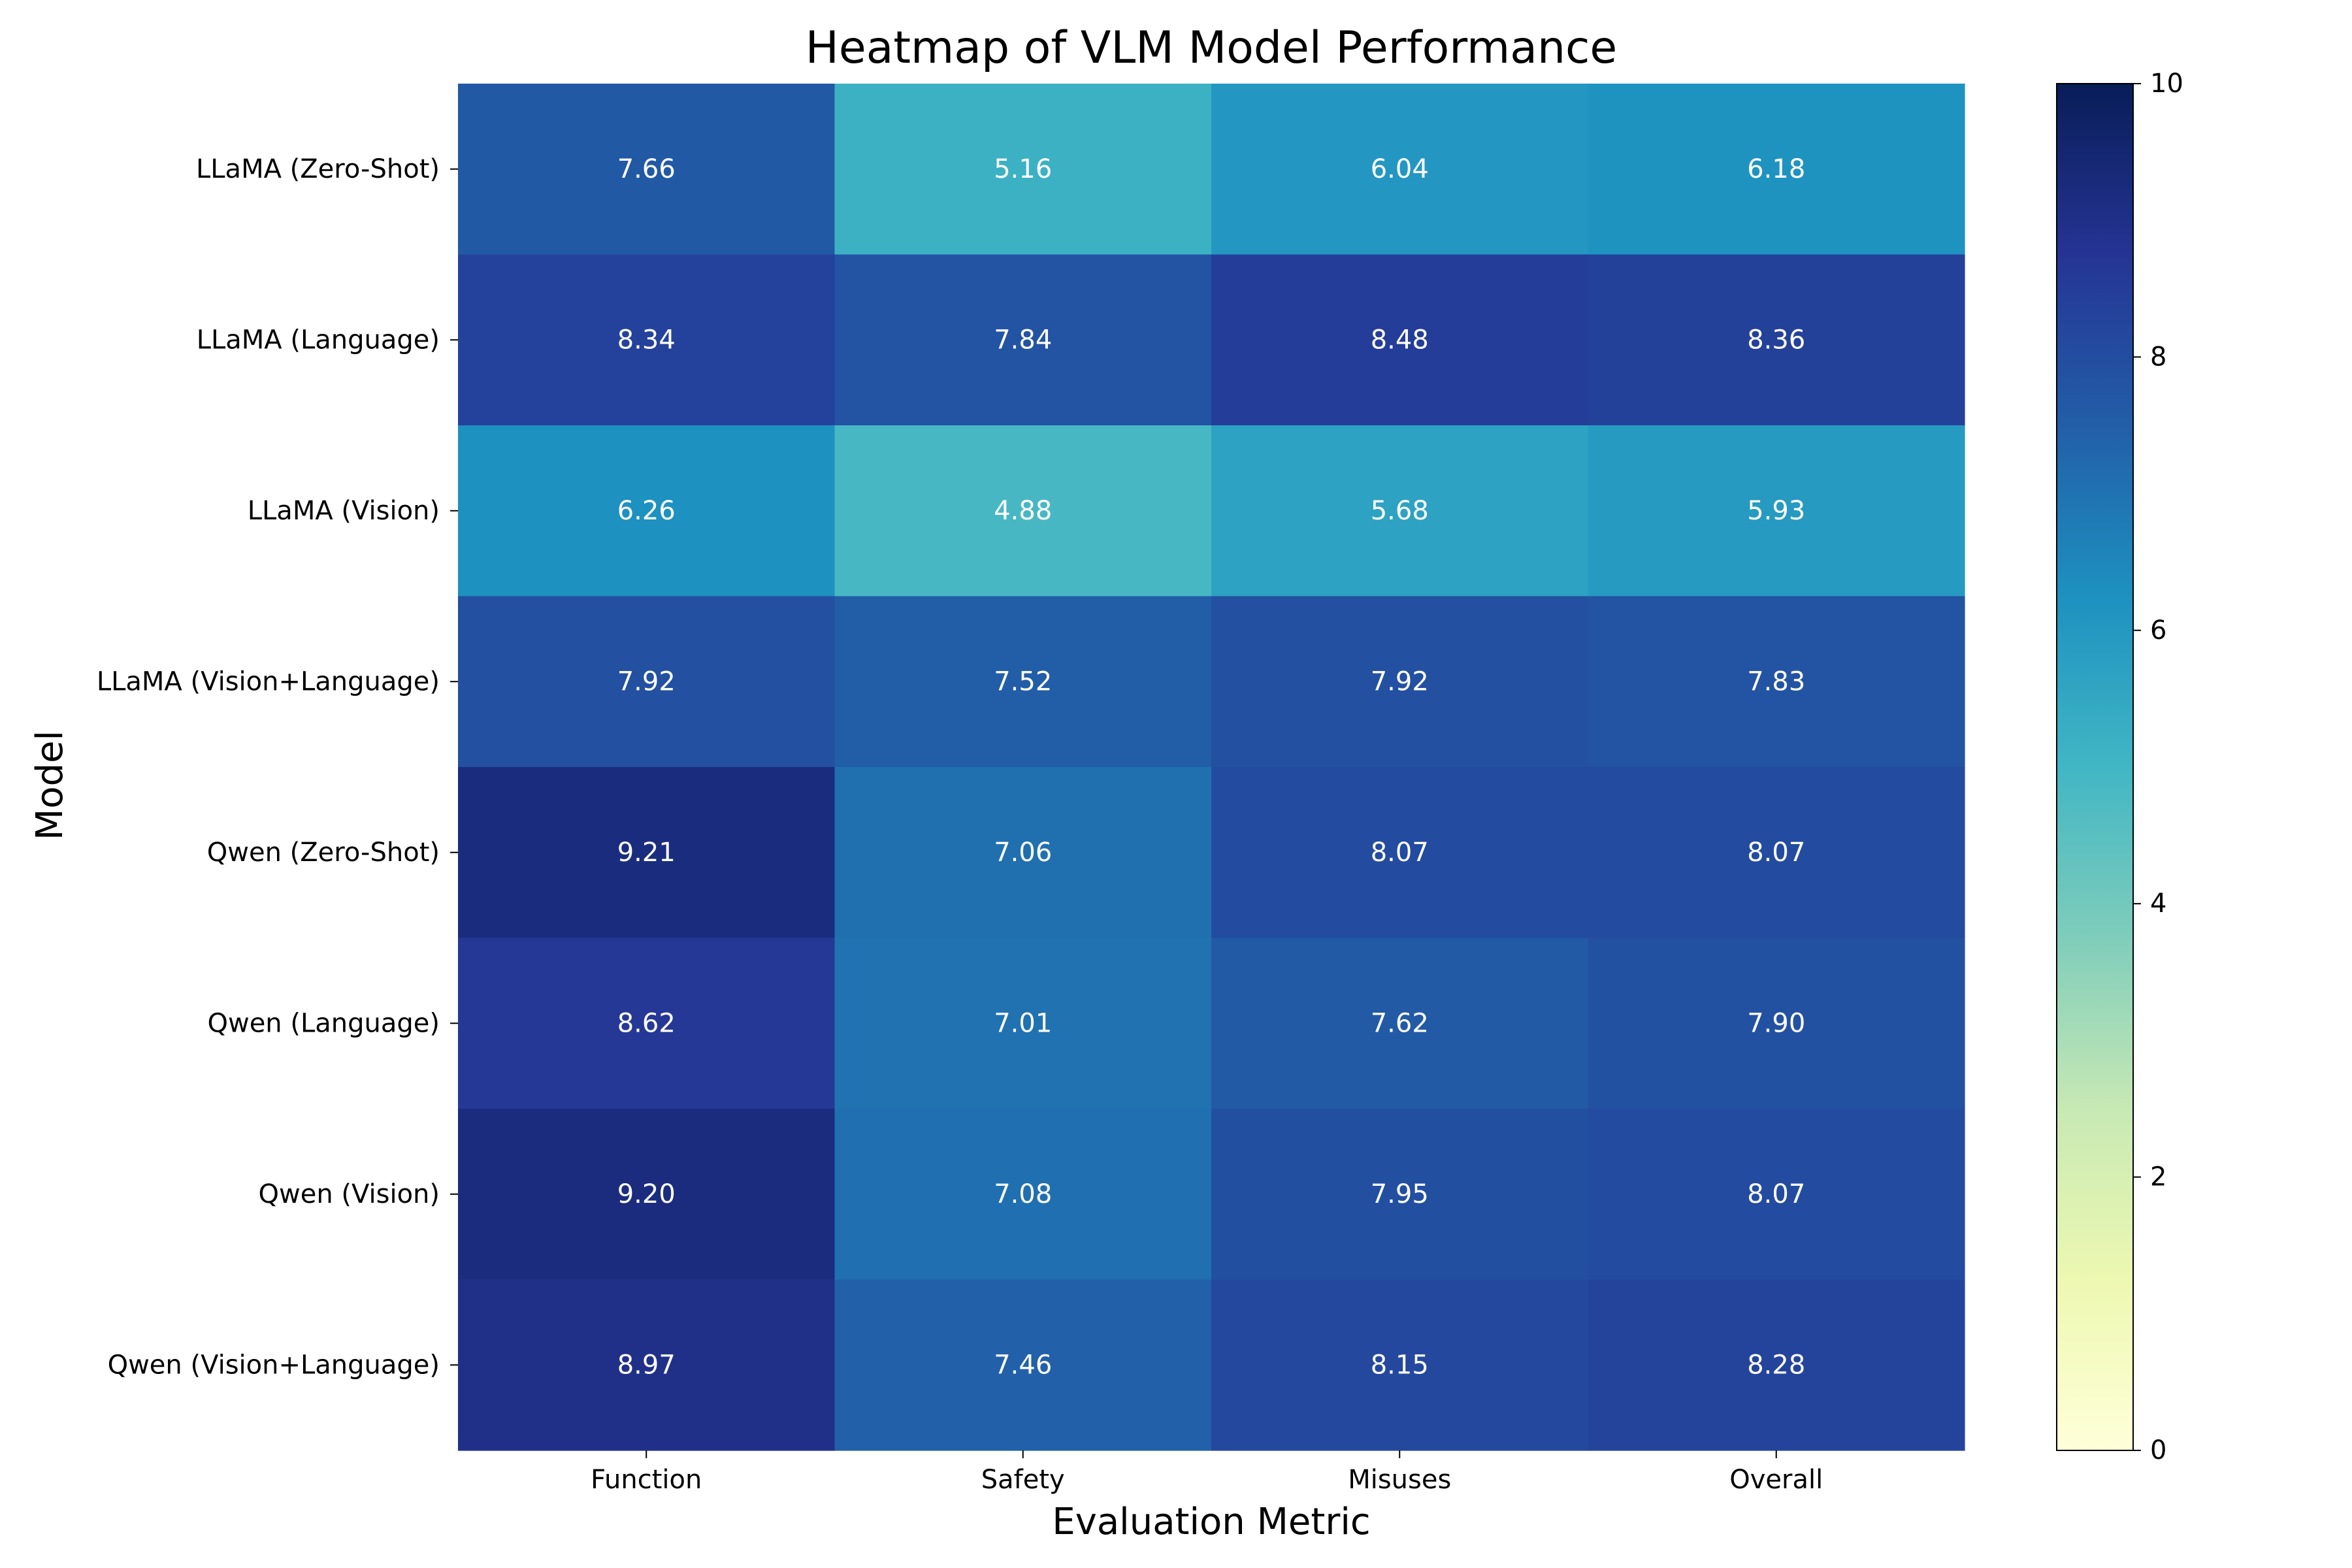 The height and width of the screenshot is (1568, 2352). I want to click on y-tick-label: Qwen (Language), so click(324, 1023).